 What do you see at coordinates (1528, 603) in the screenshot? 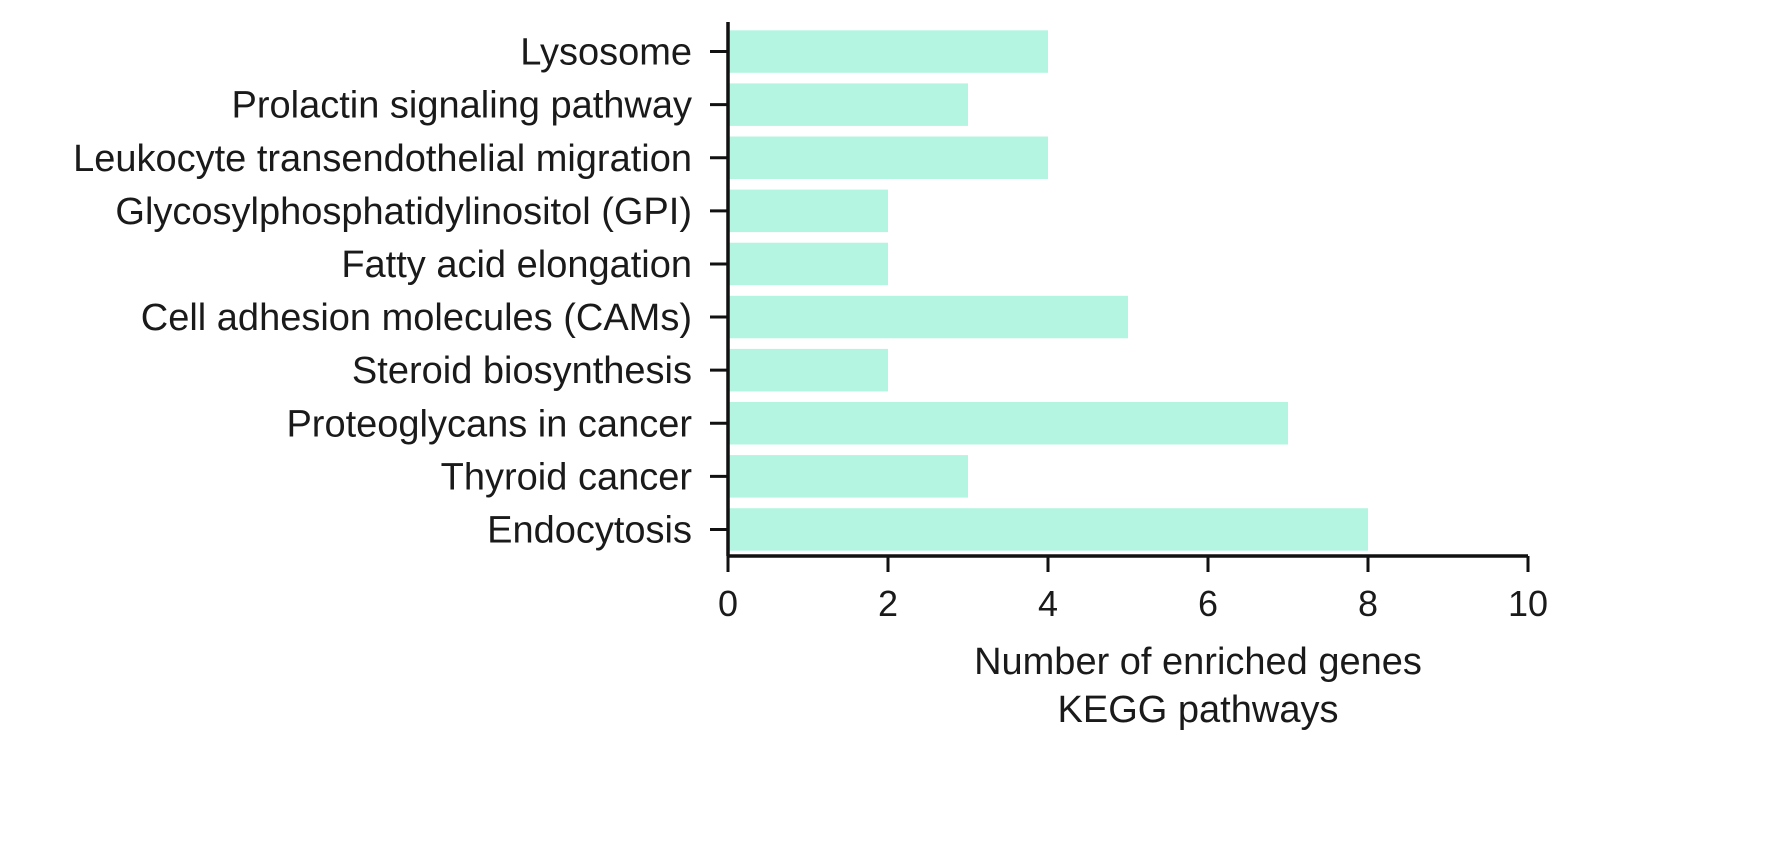
I see `x-tick-label-5: 10` at bounding box center [1528, 603].